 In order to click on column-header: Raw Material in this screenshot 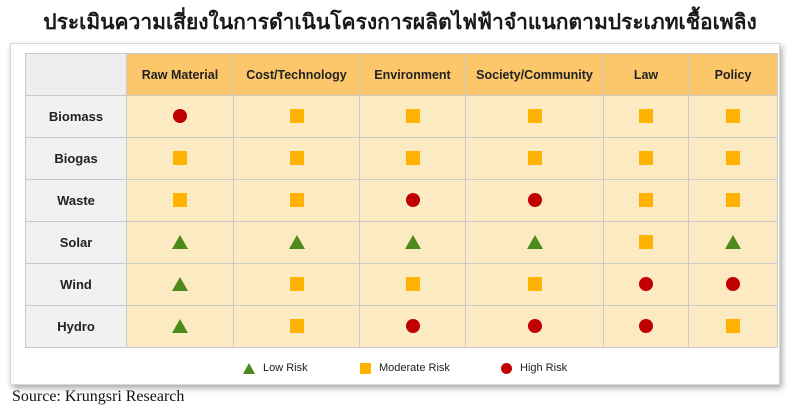, I will do `click(180, 74)`.